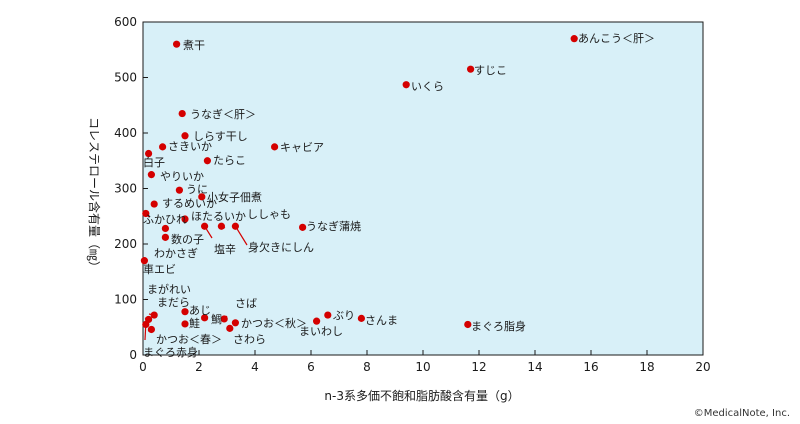 This screenshot has height=424, width=800. Describe the element at coordinates (94, 195) in the screenshot. I see `y-axis-title: コレステロール含有量（㎎）` at that location.